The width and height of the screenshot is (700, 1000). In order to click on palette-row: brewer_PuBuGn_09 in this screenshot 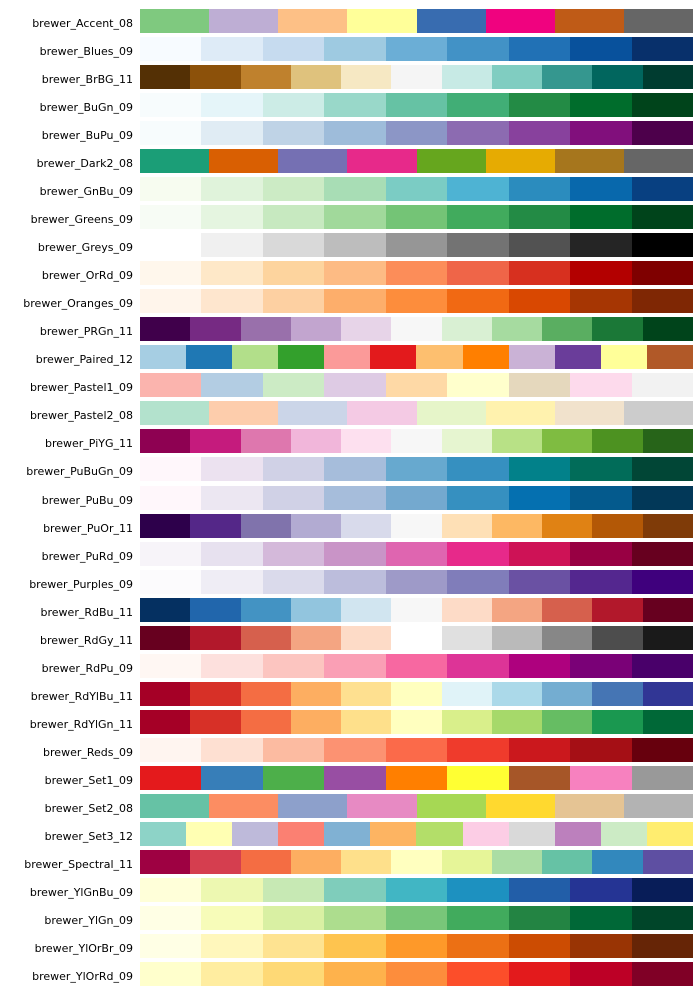, I will do `click(350, 469)`.